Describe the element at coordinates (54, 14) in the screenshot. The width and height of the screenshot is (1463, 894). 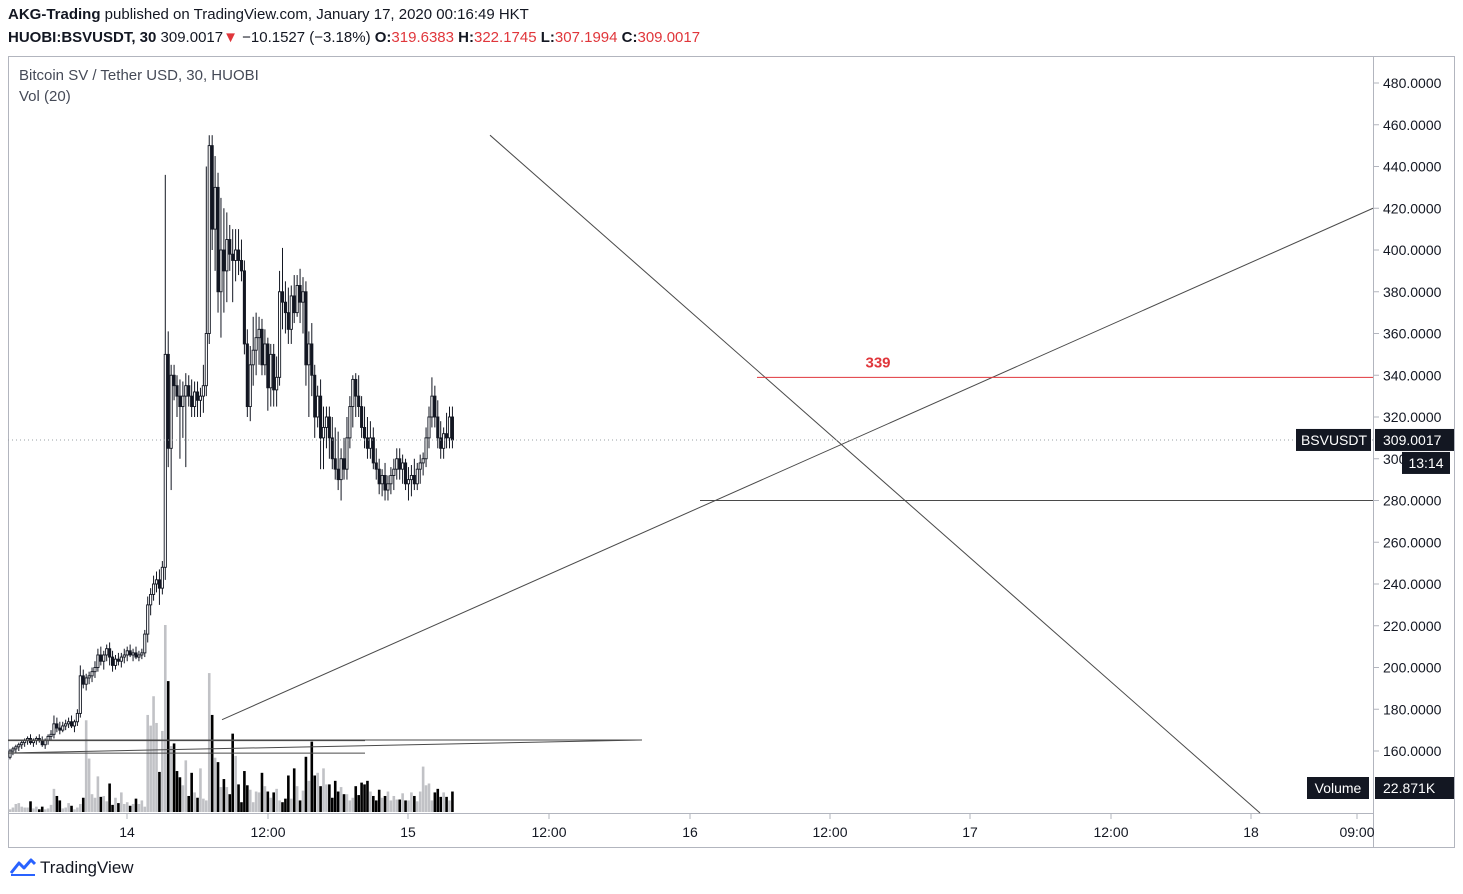
I see `author-name: AKG-Trading` at that location.